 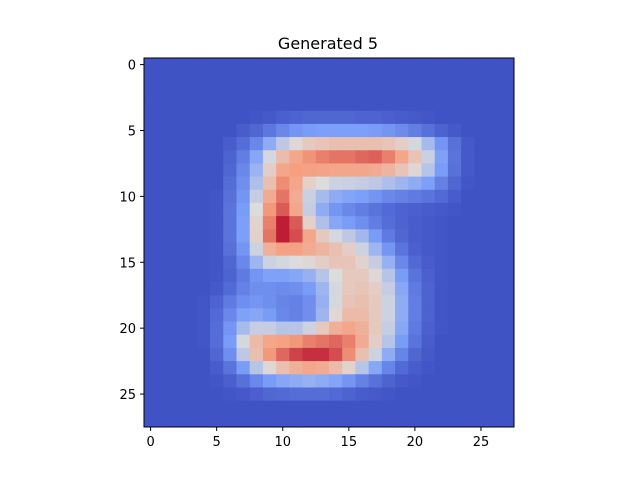 What do you see at coordinates (127, 263) in the screenshot?
I see `y-tick-label: 15` at bounding box center [127, 263].